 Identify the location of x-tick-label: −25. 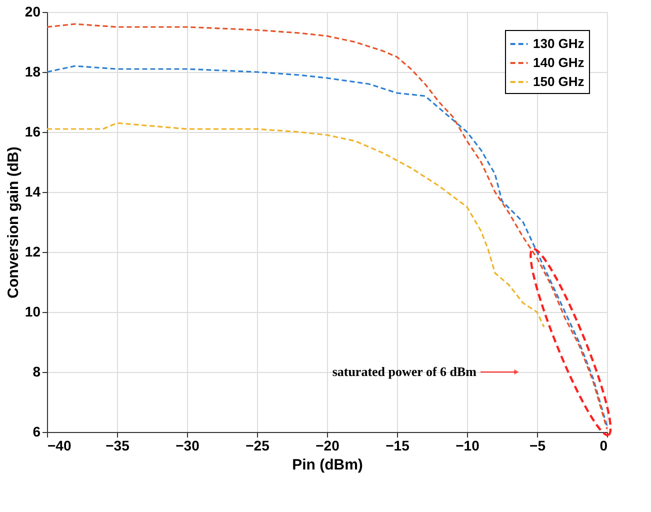
(258, 446).